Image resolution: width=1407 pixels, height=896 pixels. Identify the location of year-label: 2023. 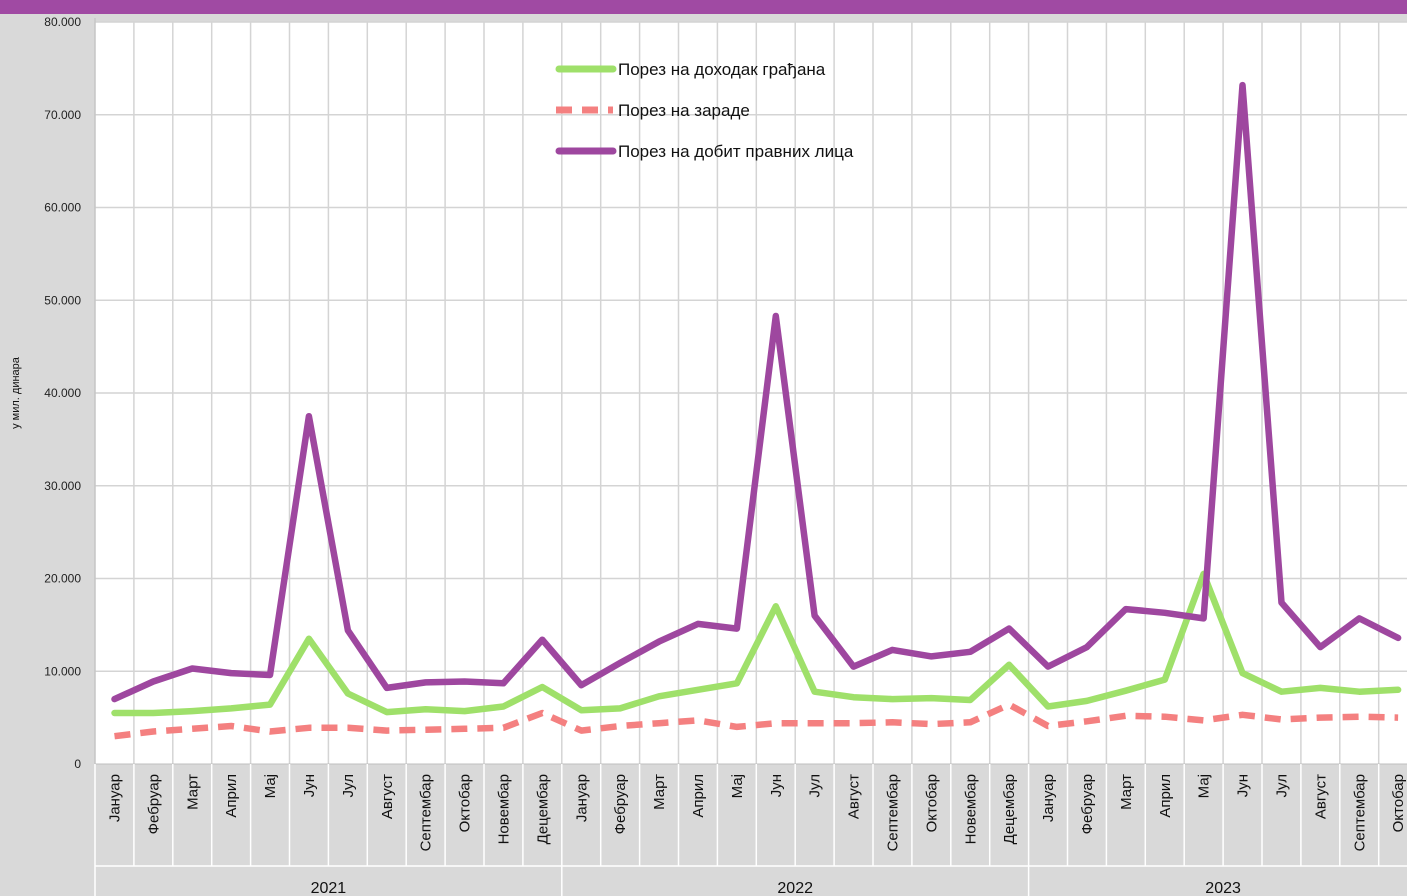
(1223, 888).